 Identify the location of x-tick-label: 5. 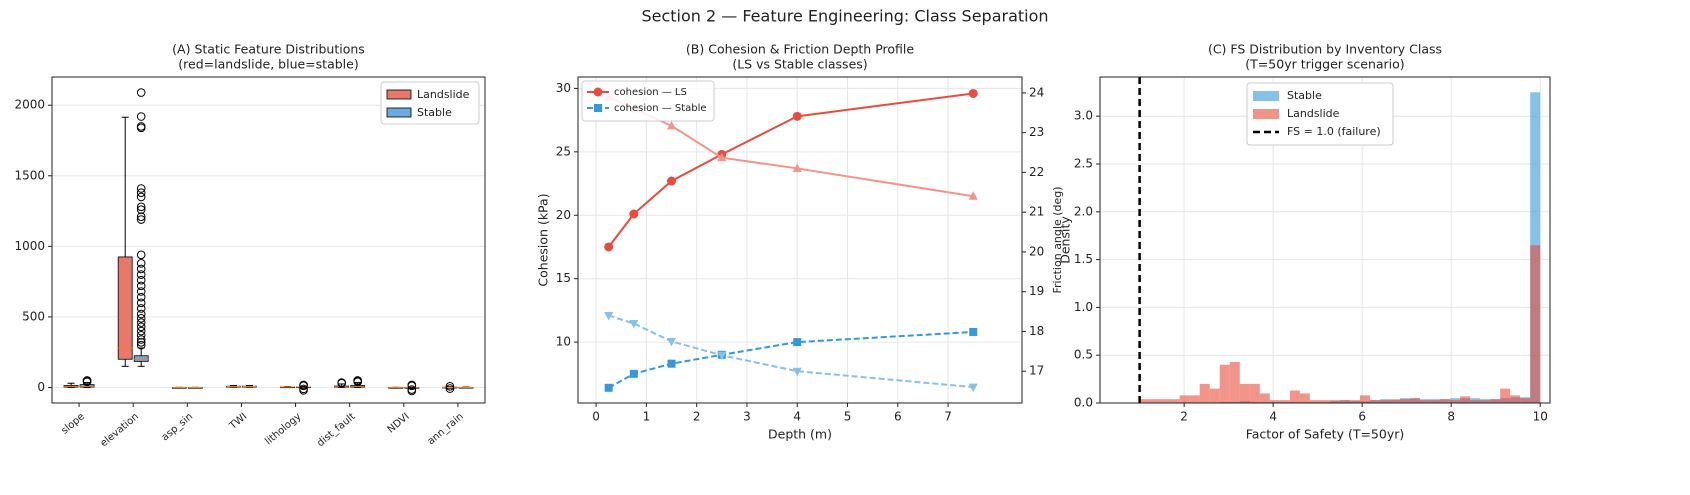
(848, 417).